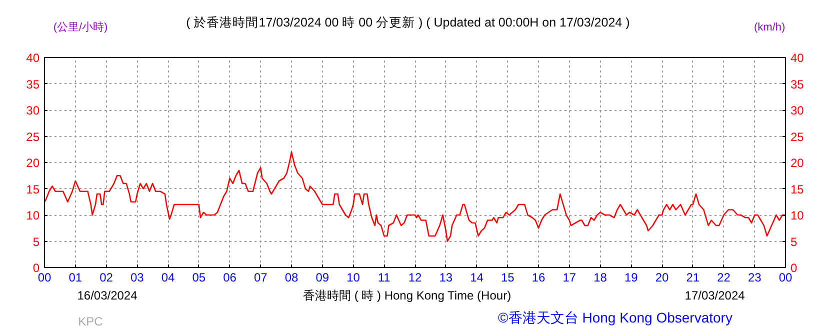  I want to click on x-tick-label: 02, so click(107, 277).